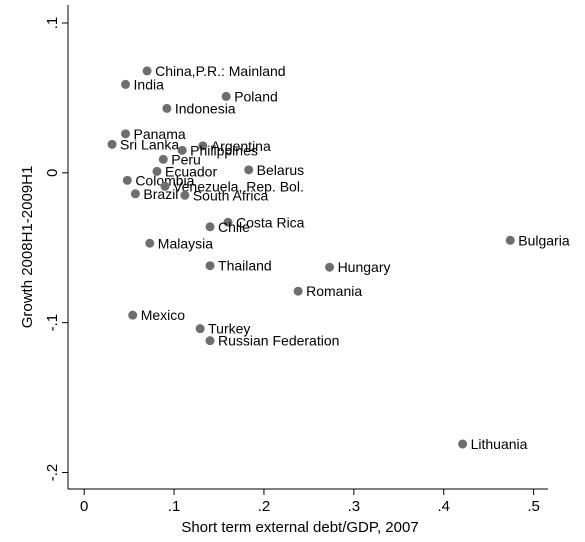 The width and height of the screenshot is (585, 542). Describe the element at coordinates (544, 240) in the screenshot. I see `point-label: Bulgaria` at that location.